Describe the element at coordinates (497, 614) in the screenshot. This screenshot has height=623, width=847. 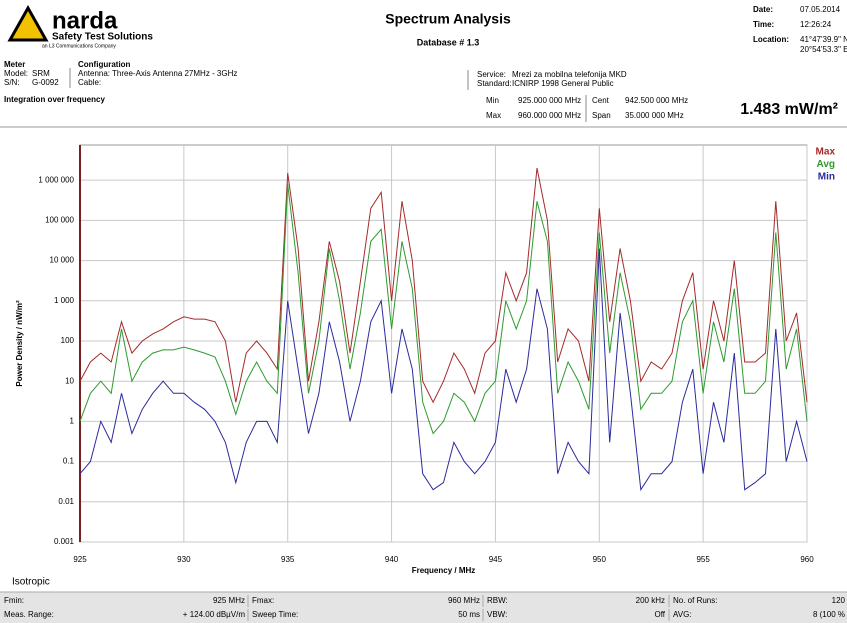
I see `footer-label: VBW:` at that location.